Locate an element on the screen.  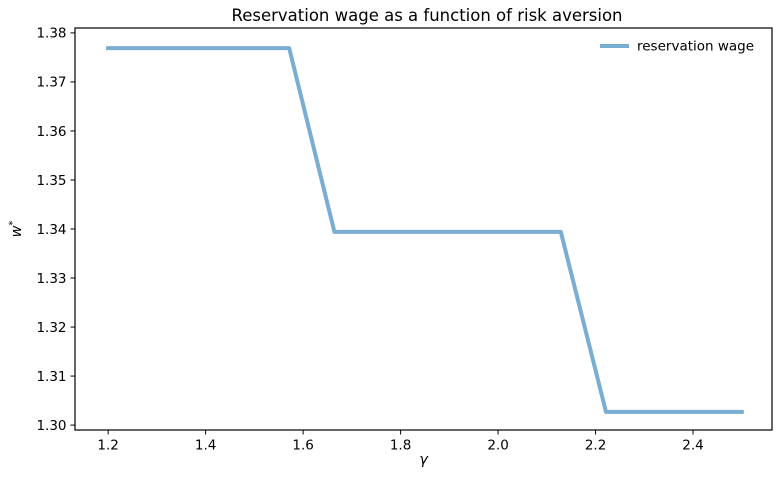
y-axis-label-superscript: * is located at coordinates (13, 223).